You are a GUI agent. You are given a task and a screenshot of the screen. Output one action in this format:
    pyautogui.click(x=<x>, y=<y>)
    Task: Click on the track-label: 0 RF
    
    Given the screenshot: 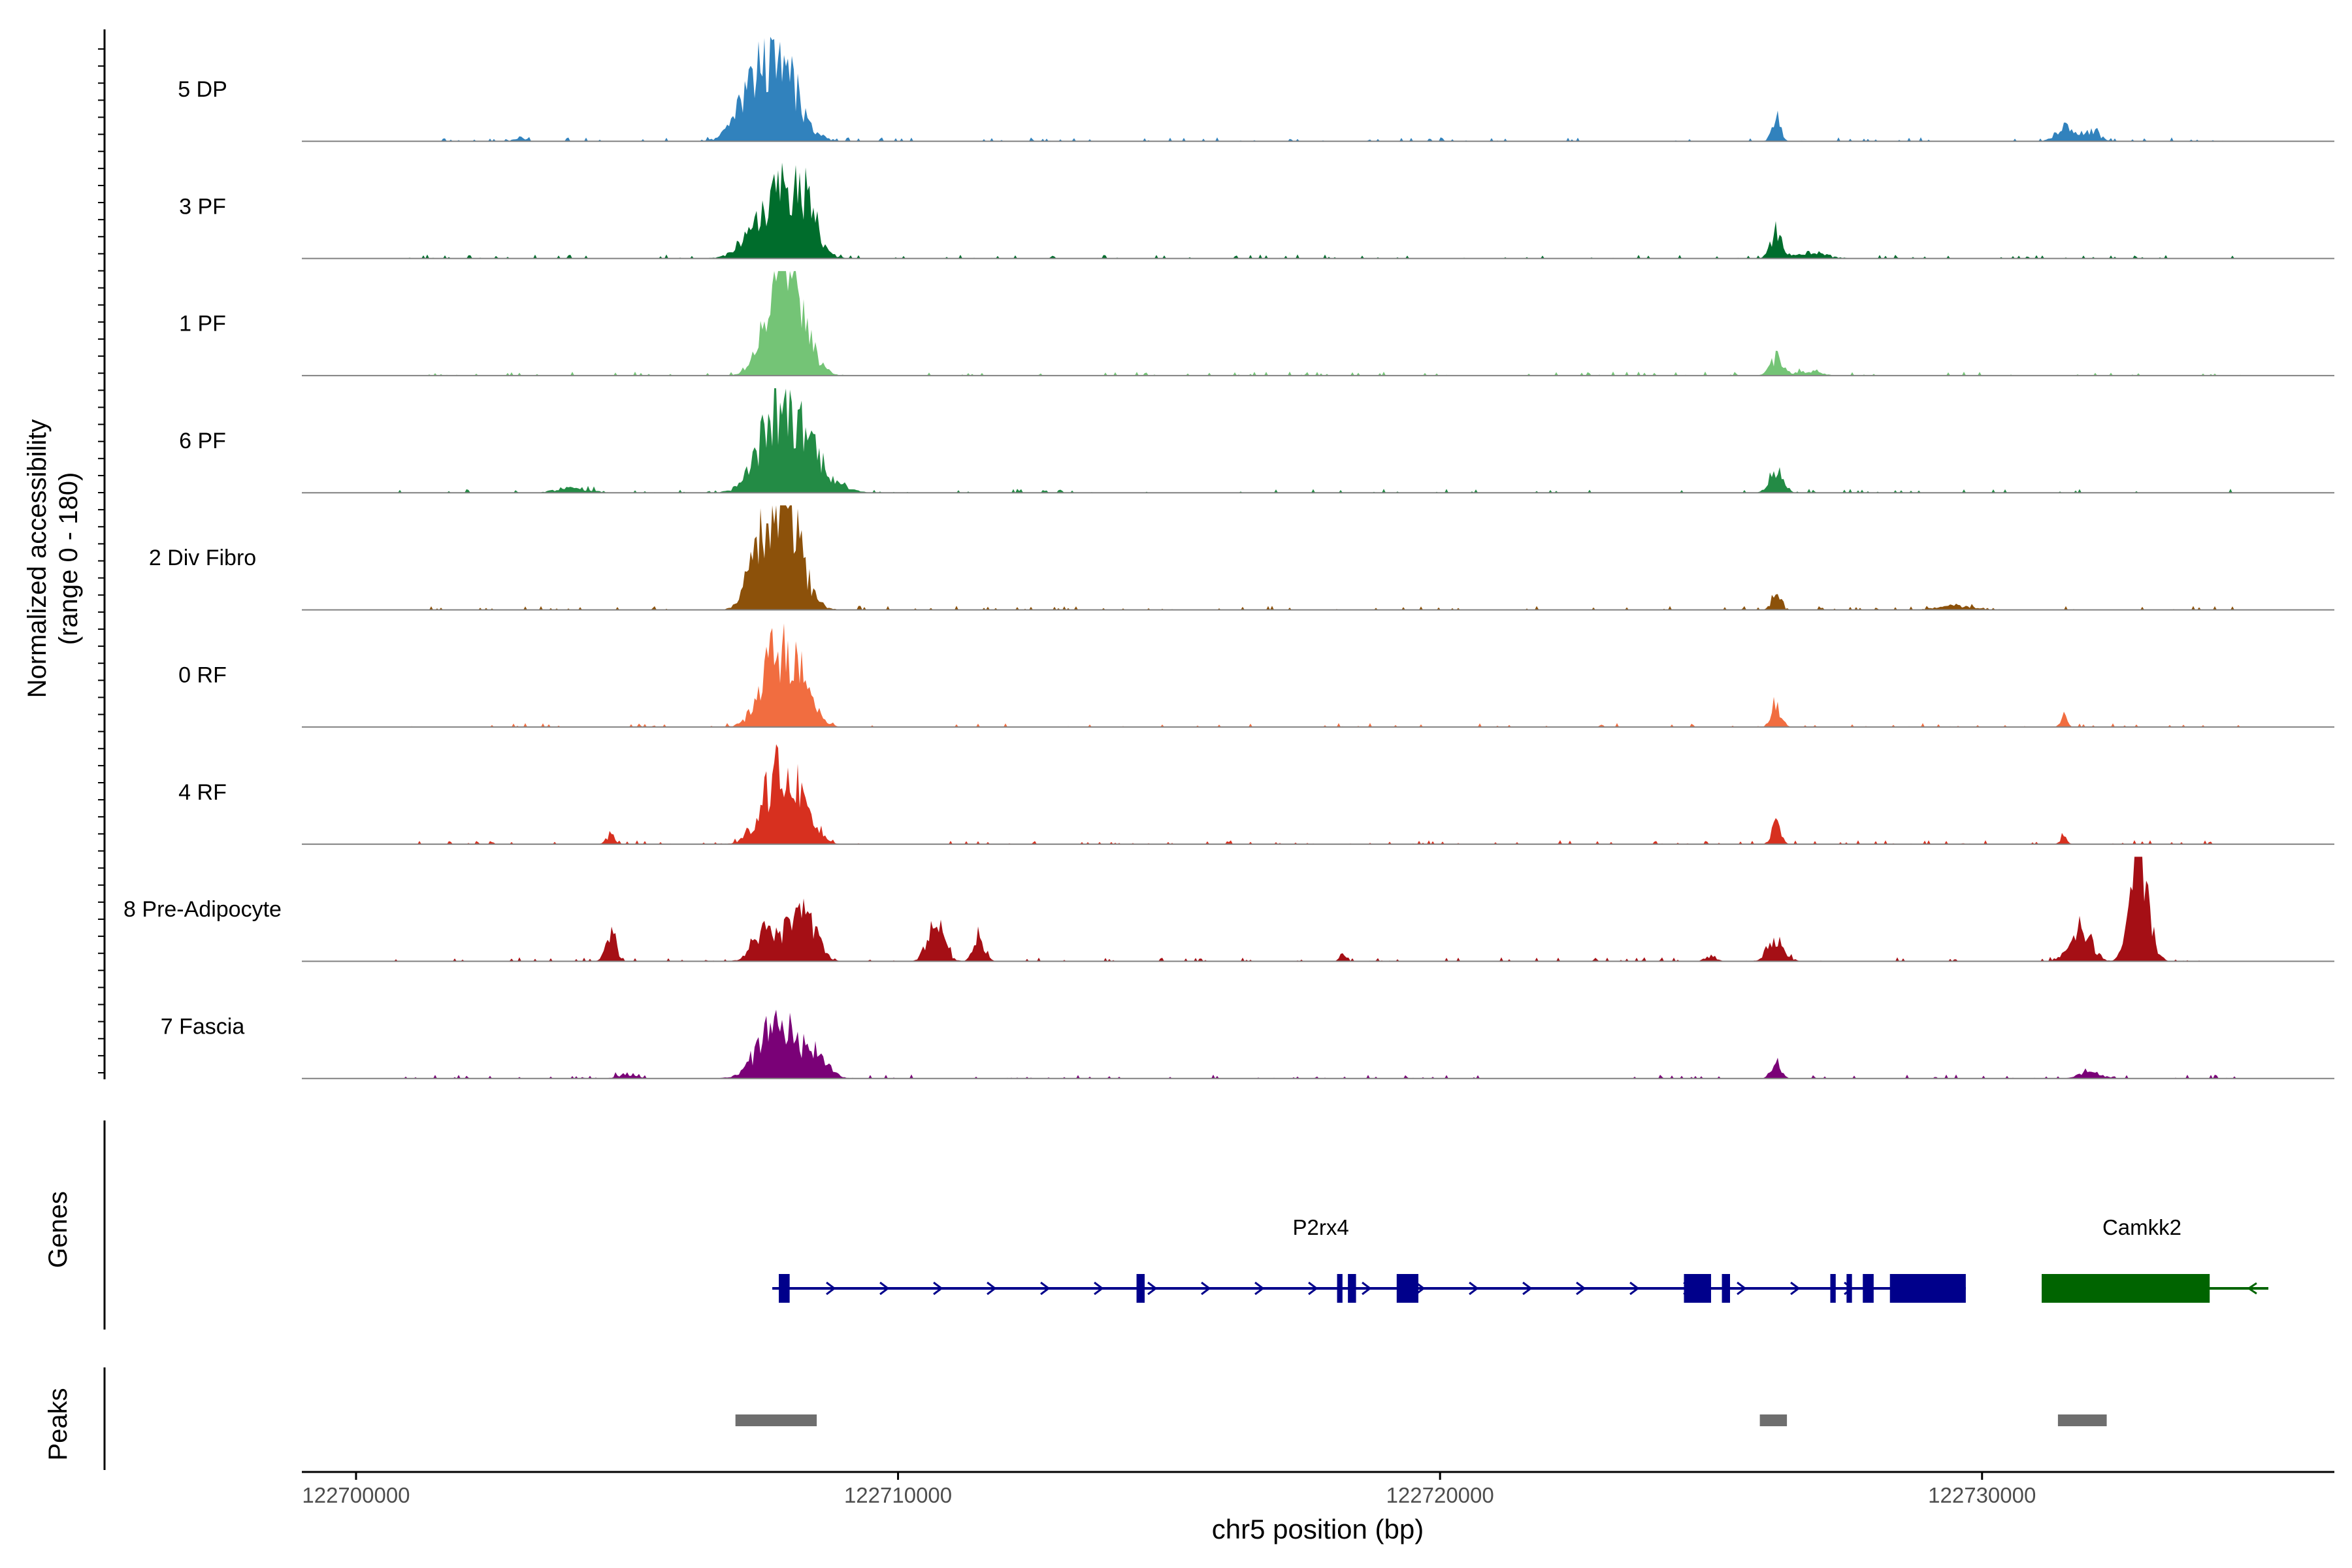 What is the action you would take?
    pyautogui.click(x=202, y=675)
    